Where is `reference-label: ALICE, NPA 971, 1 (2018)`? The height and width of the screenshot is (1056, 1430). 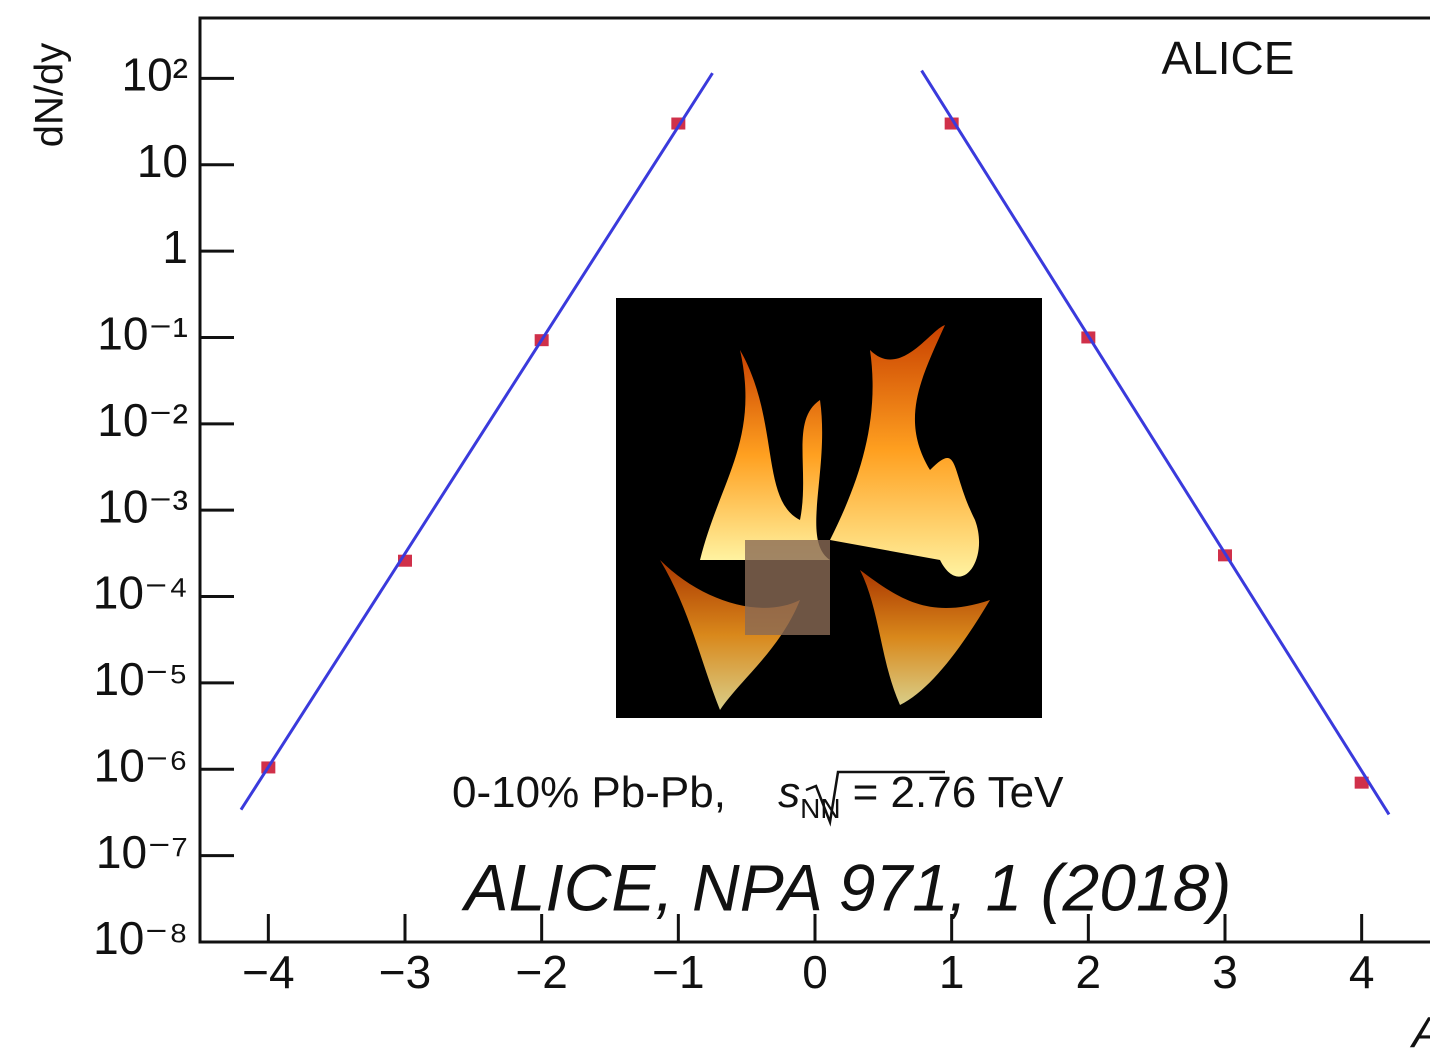 reference-label: ALICE, NPA 971, 1 (2018) is located at coordinates (846, 887).